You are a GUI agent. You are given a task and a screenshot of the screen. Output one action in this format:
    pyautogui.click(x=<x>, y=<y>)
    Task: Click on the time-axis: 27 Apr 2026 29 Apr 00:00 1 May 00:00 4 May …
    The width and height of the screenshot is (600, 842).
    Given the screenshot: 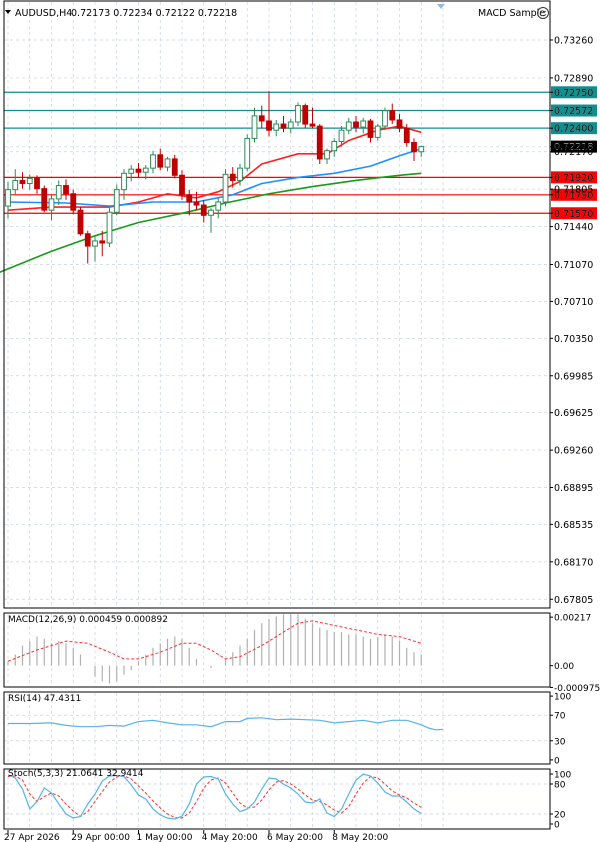 What is the action you would take?
    pyautogui.click(x=196, y=836)
    